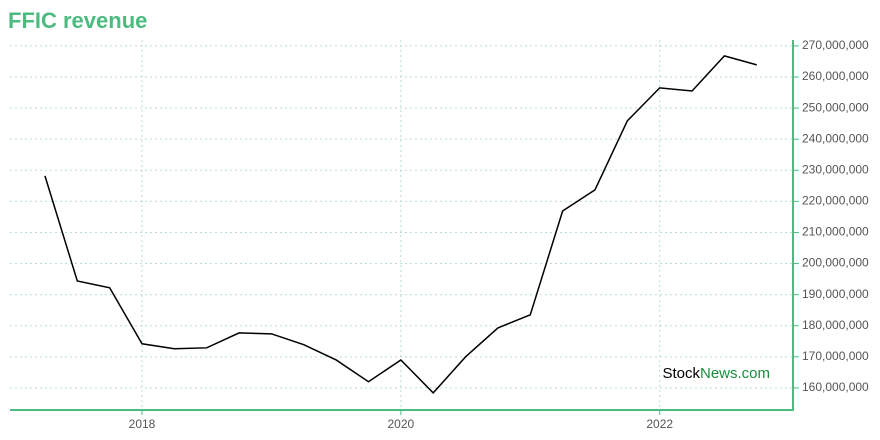  Describe the element at coordinates (835, 138) in the screenshot. I see `y-tick-label: 240,000,000` at that location.